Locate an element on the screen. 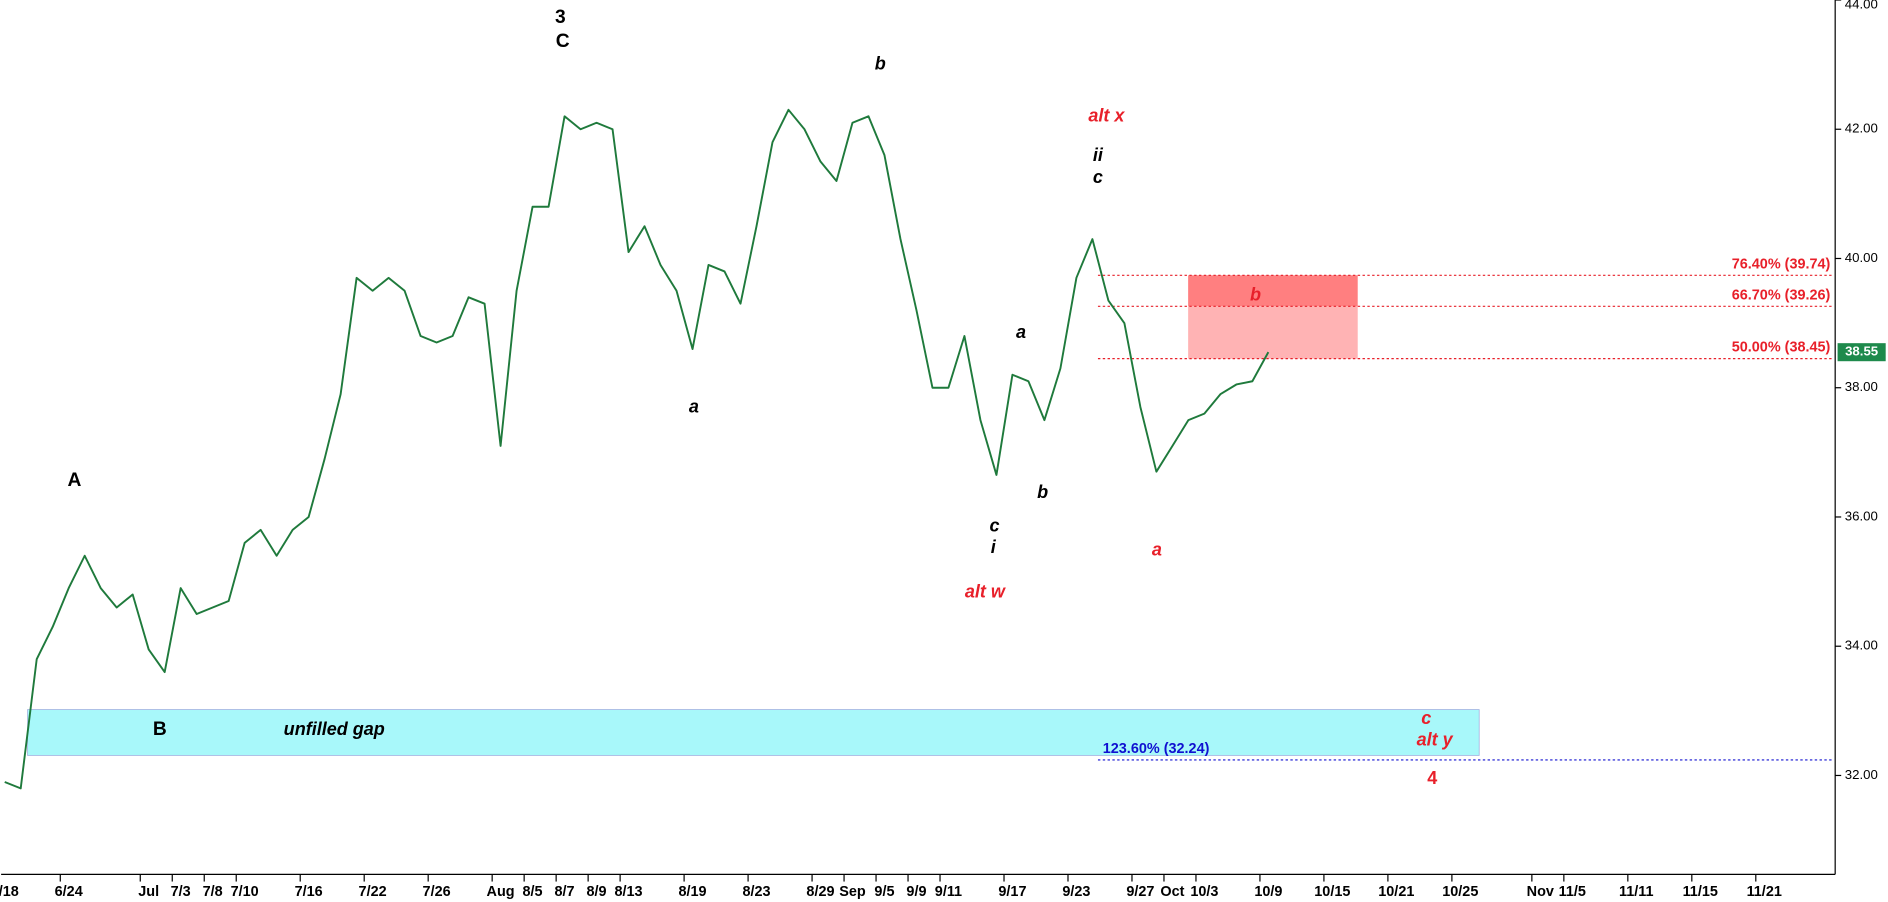 This screenshot has height=902, width=1888. y-tick-label: 44.00 is located at coordinates (1861, 5).